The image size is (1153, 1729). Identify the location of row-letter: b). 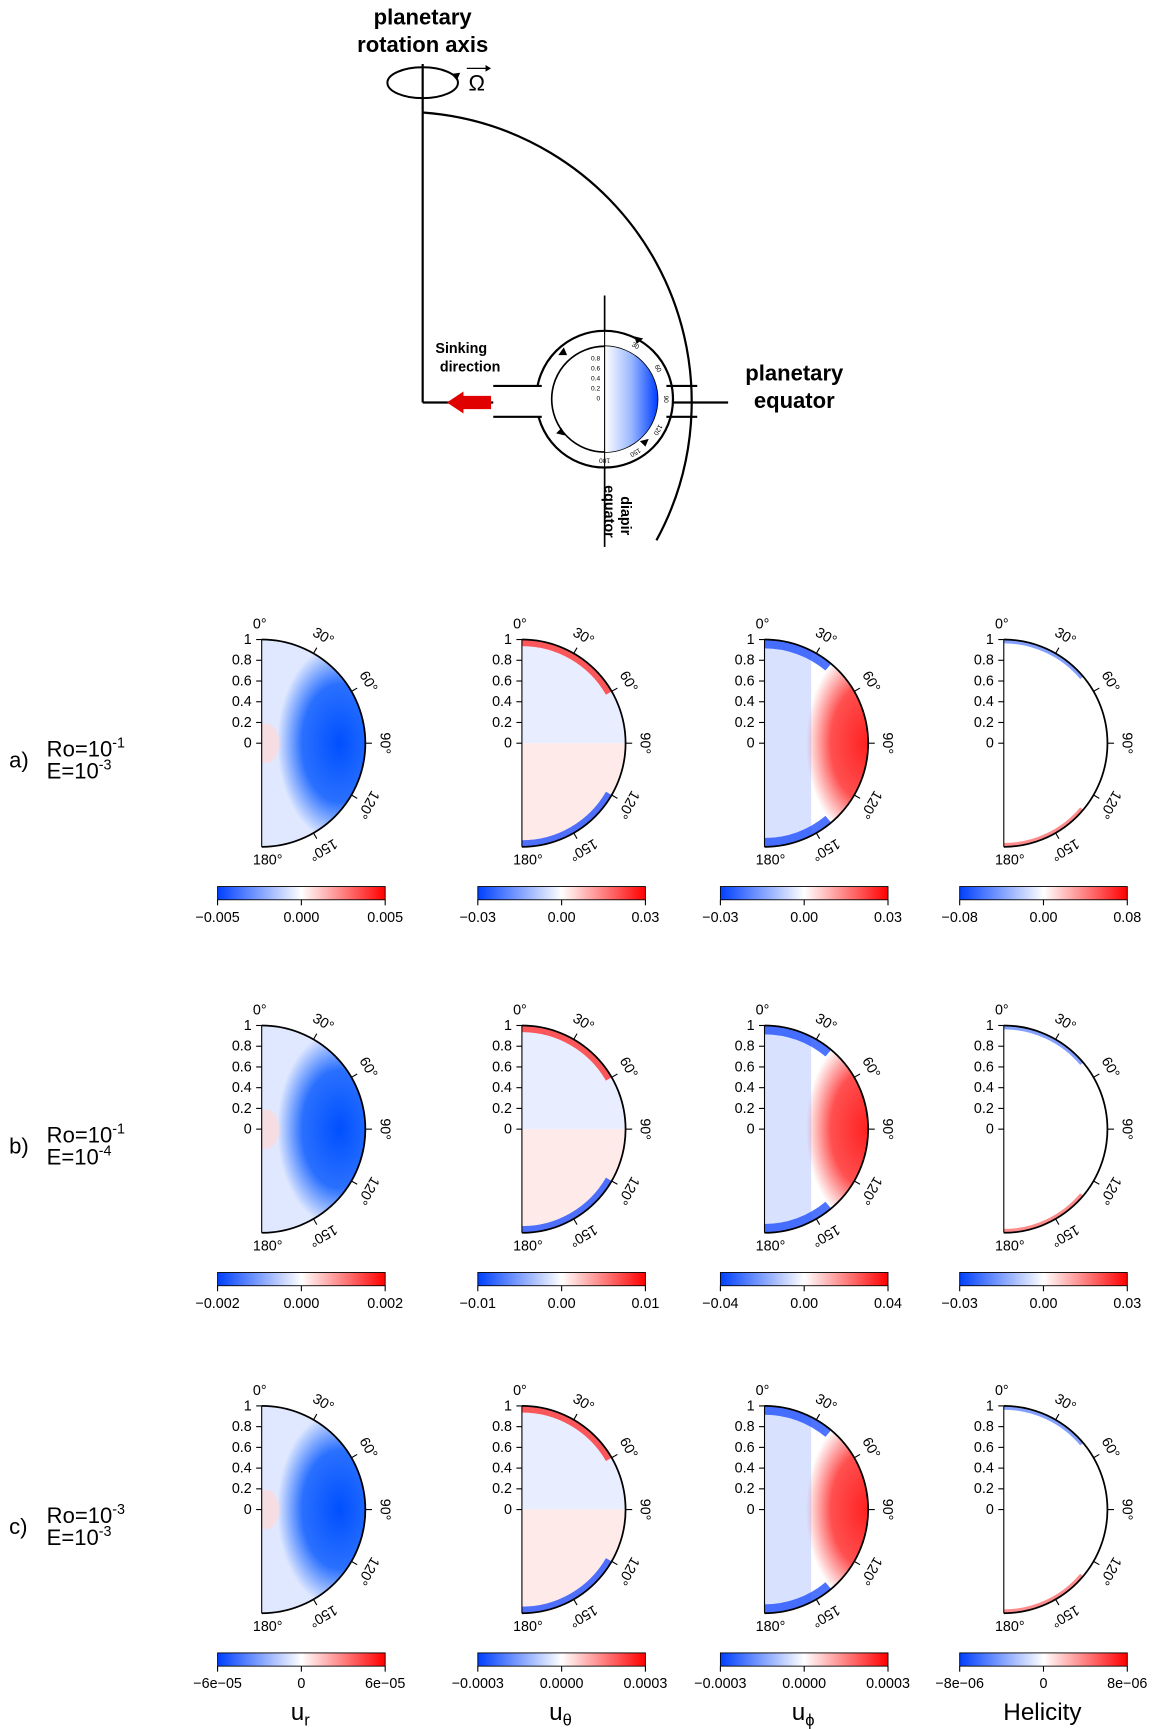
(19, 1145).